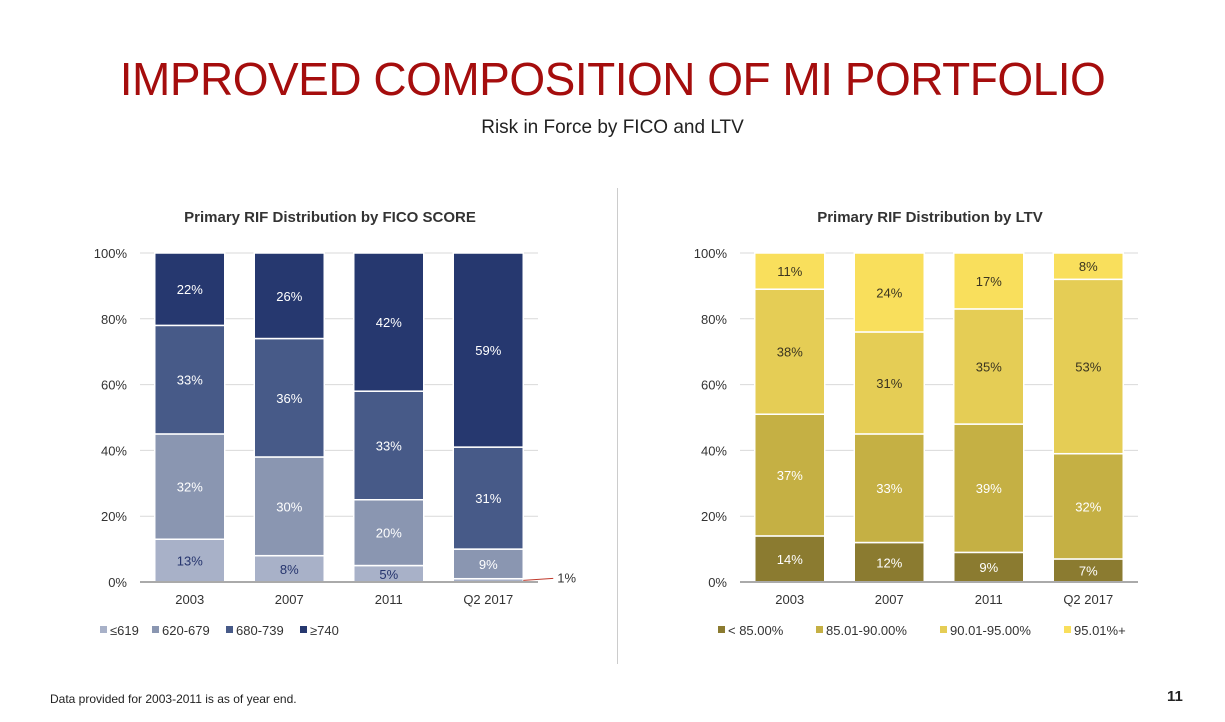  What do you see at coordinates (612, 127) in the screenshot?
I see `slide-subtitle: Risk in Force by FICO and LTV` at bounding box center [612, 127].